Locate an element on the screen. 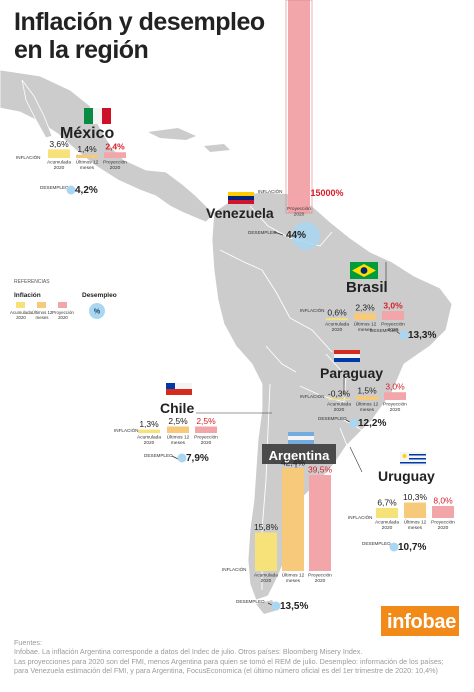  pointer-uruguay is located at coordinates (356, 459).